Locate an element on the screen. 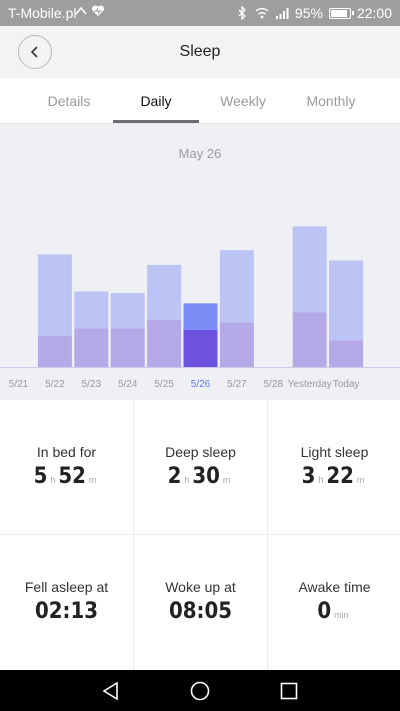 The image size is (400, 711). x-tick-label: 5/22 is located at coordinates (55, 384).